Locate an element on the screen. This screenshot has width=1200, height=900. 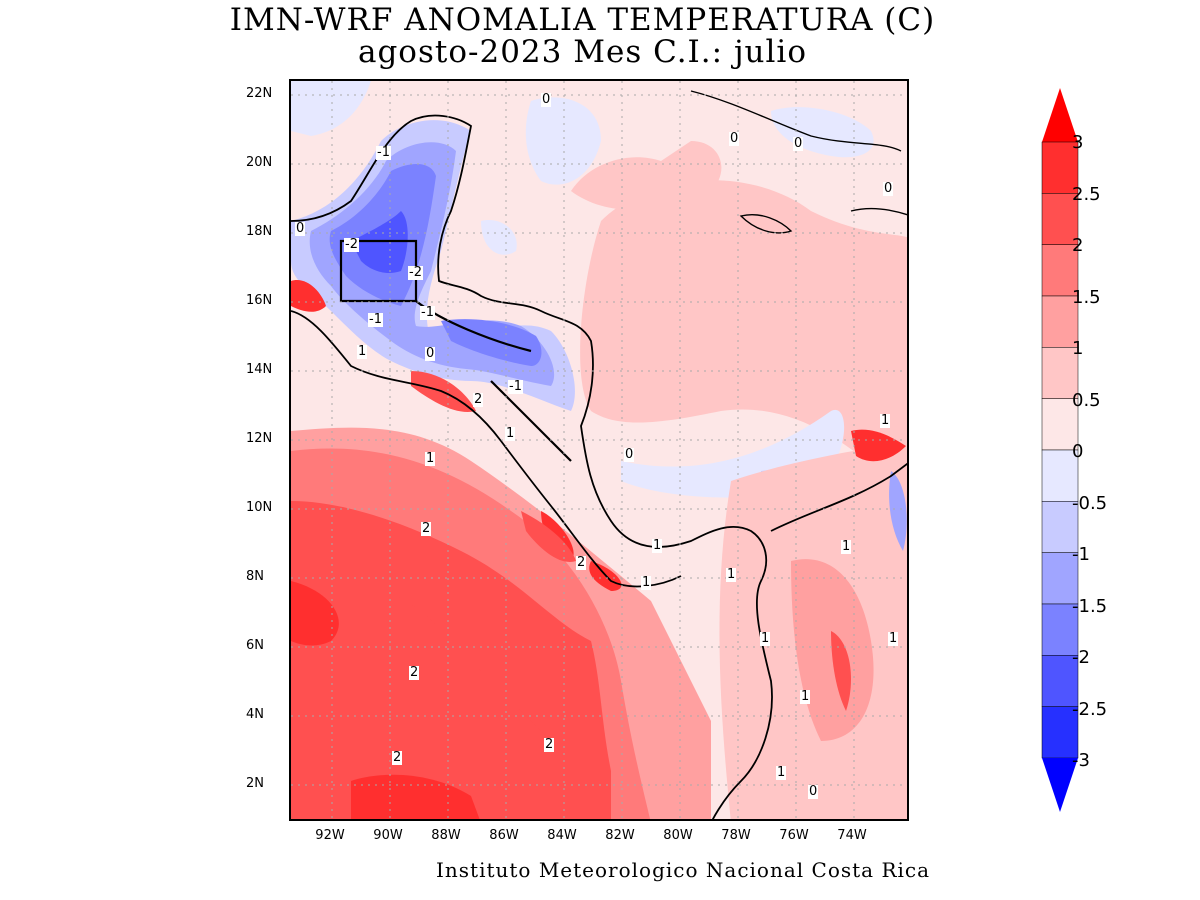
chart-title-line1: IMN-WRF ANOMALIA TEMPERATURA (C) is located at coordinates (582, 20).